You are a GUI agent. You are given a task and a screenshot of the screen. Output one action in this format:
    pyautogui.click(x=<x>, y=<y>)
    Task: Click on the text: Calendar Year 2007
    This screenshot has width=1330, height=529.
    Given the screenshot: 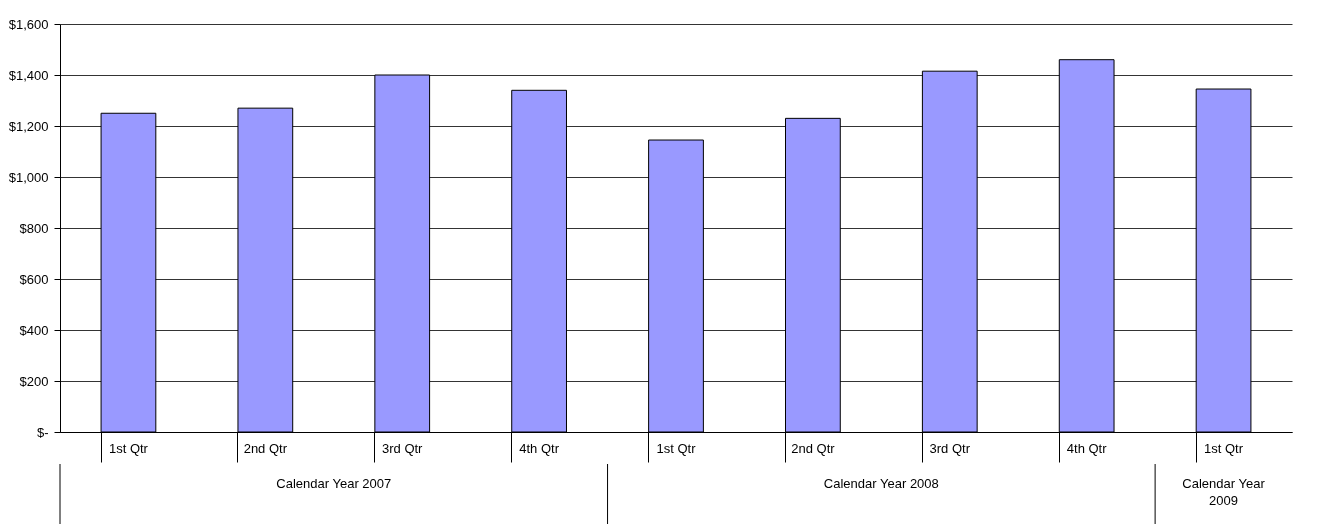 What is the action you would take?
    pyautogui.click(x=334, y=483)
    